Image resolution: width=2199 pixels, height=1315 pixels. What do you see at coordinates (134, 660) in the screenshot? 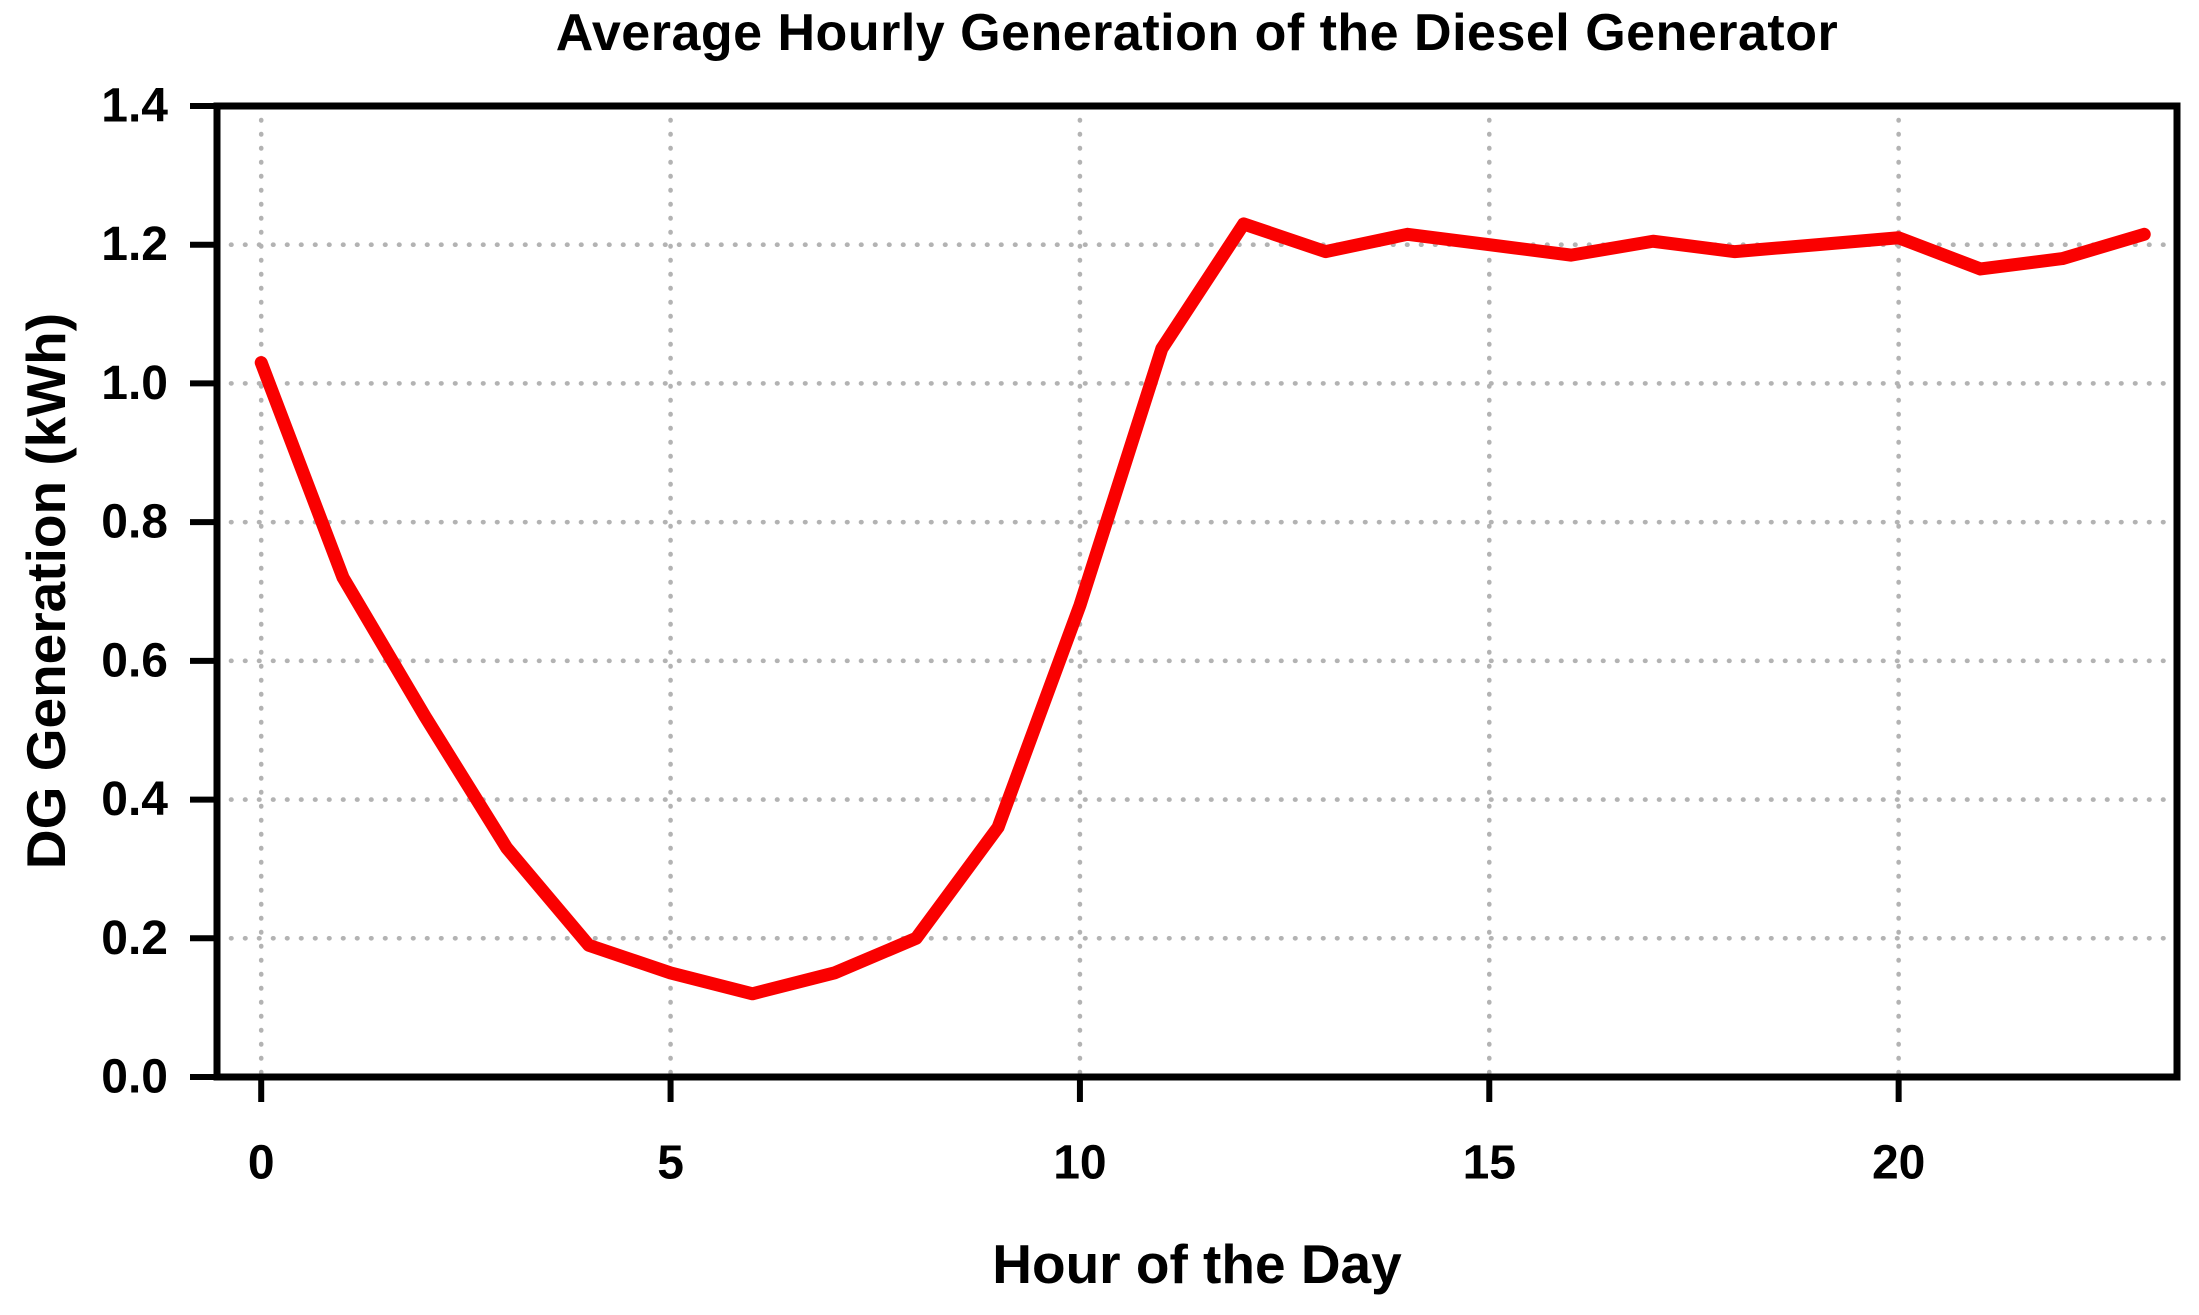
I see `y-tick-label: 0.6` at bounding box center [134, 660].